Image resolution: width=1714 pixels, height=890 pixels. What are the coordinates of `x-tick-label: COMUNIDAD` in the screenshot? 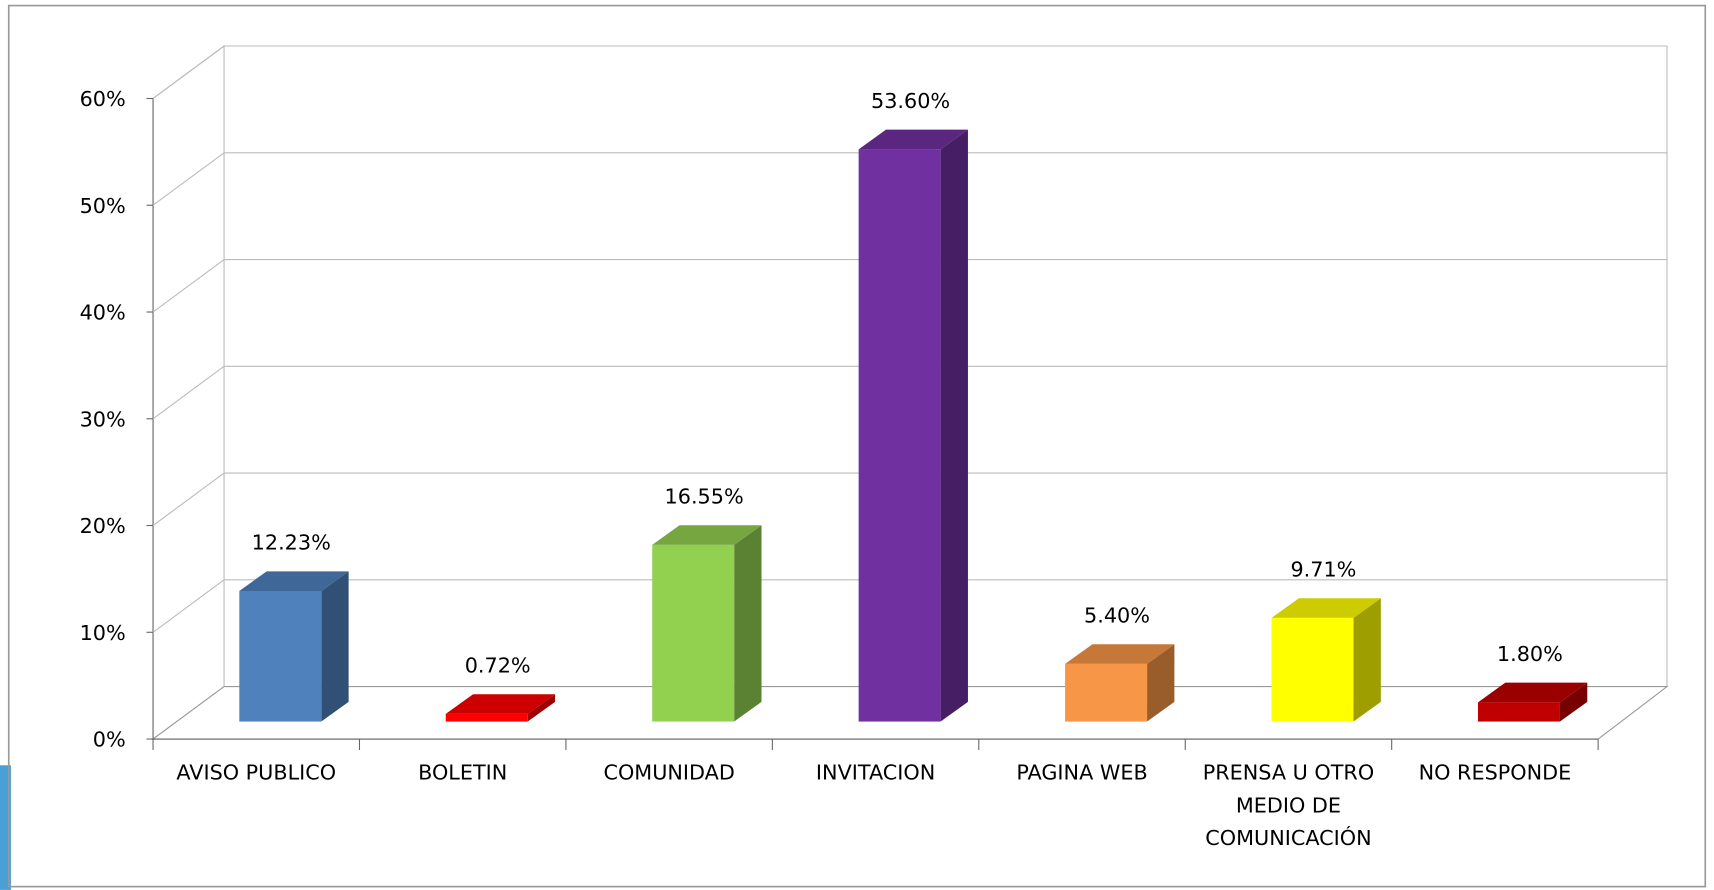 It's located at (668, 772).